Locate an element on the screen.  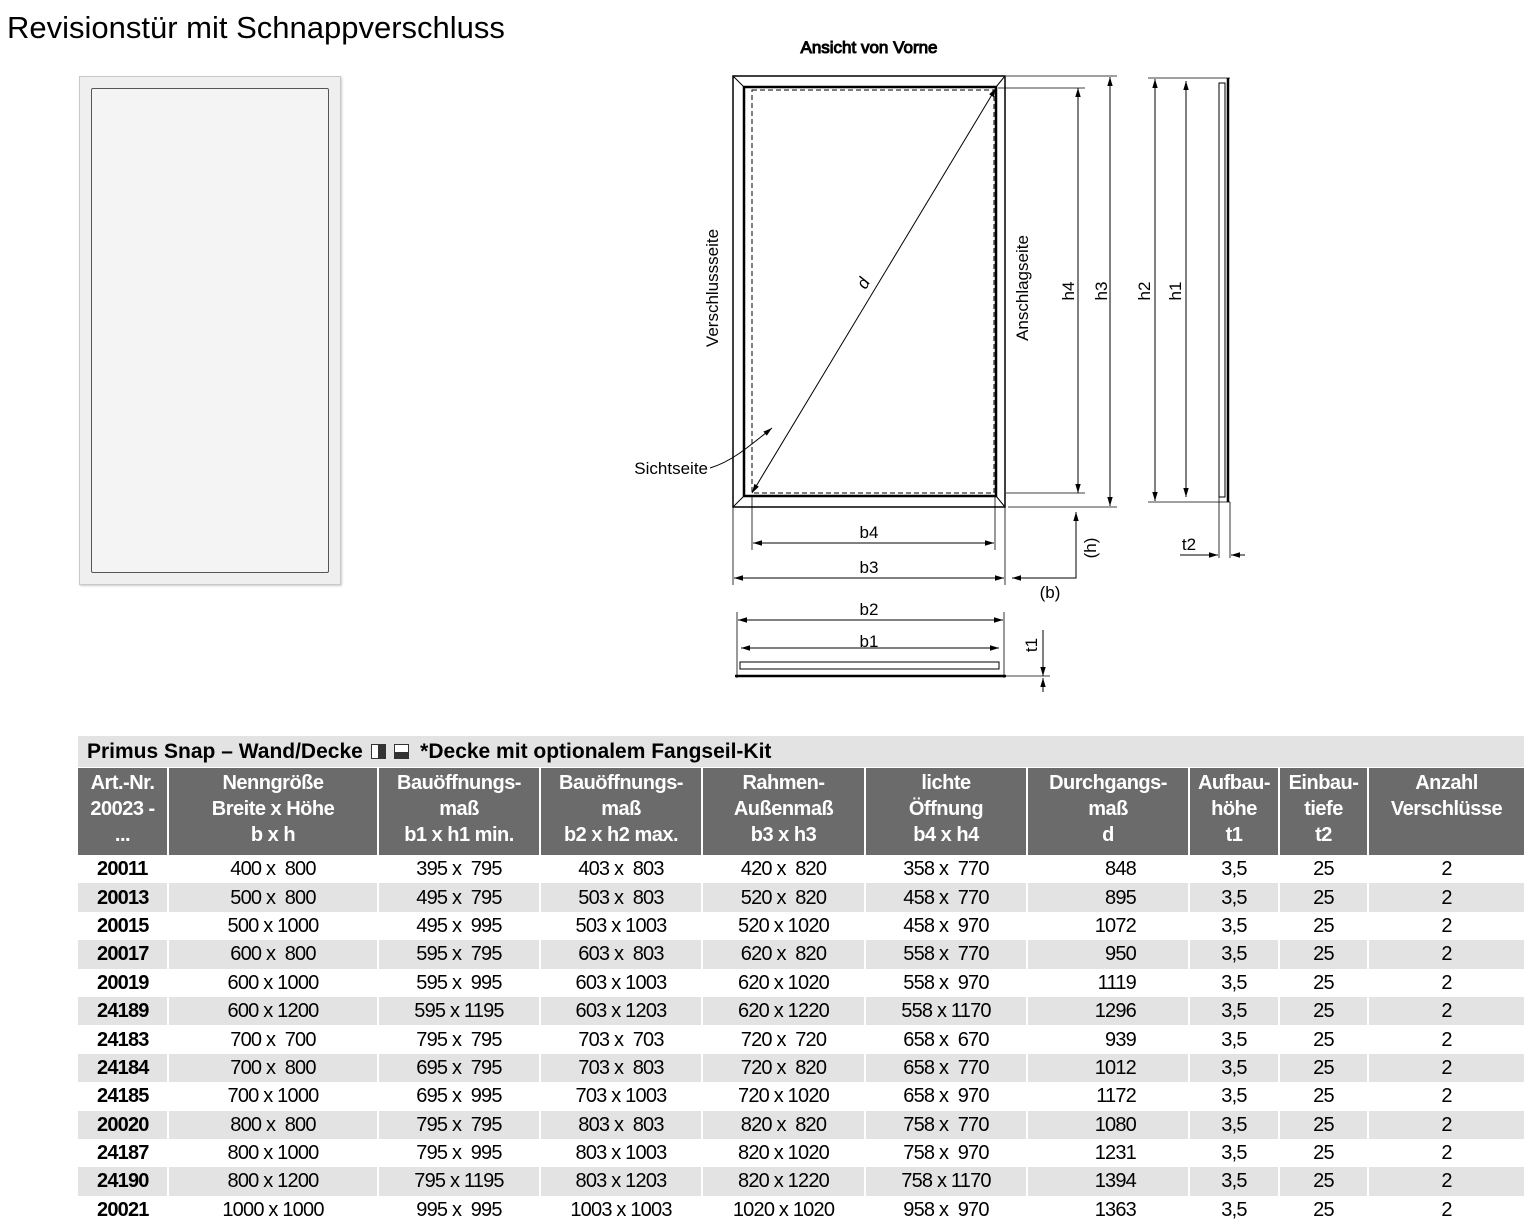
table-cell: 703 x 803 is located at coordinates (621, 1068).